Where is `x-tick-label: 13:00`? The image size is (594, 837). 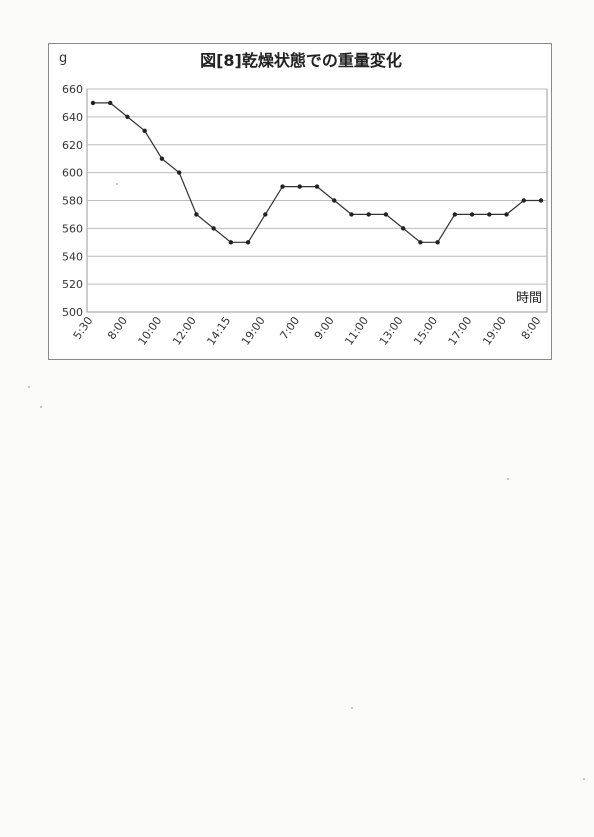
x-tick-label: 13:00 is located at coordinates (391, 330).